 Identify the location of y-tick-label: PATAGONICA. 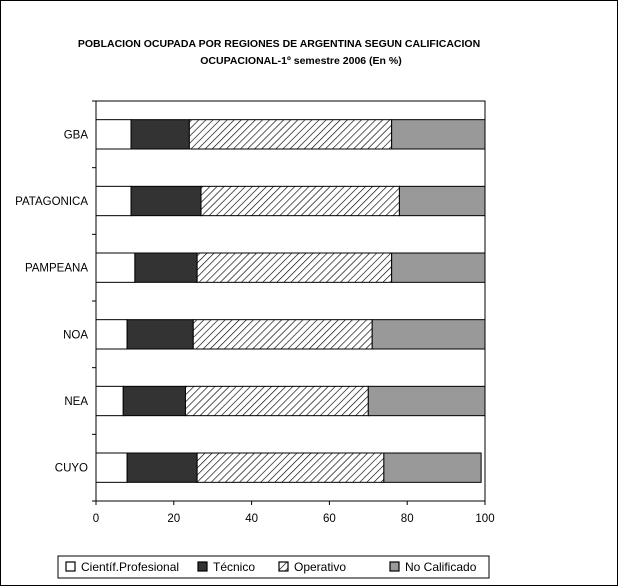
(51, 202).